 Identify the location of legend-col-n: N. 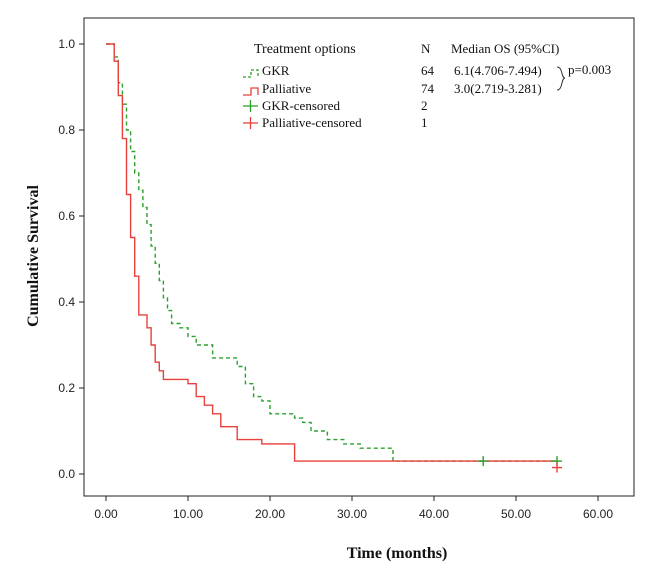
(426, 48).